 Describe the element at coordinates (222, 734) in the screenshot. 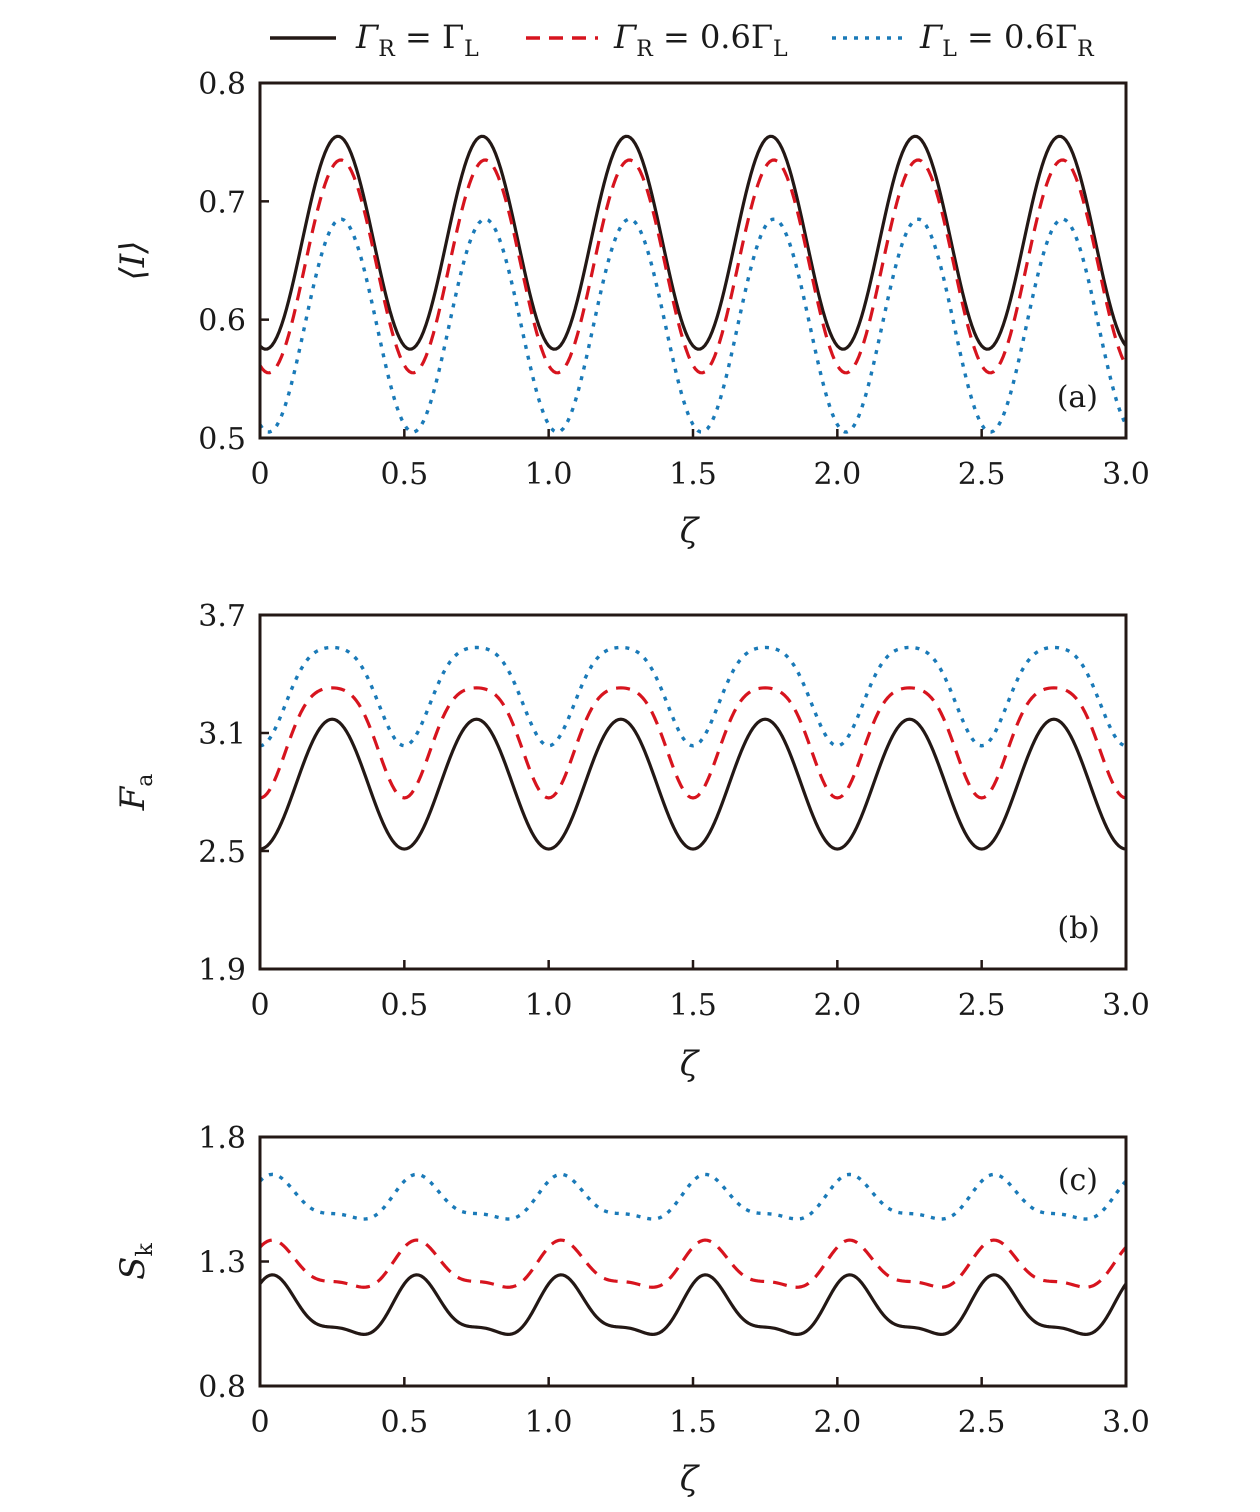

I see `y-tick-label: 3.1` at that location.